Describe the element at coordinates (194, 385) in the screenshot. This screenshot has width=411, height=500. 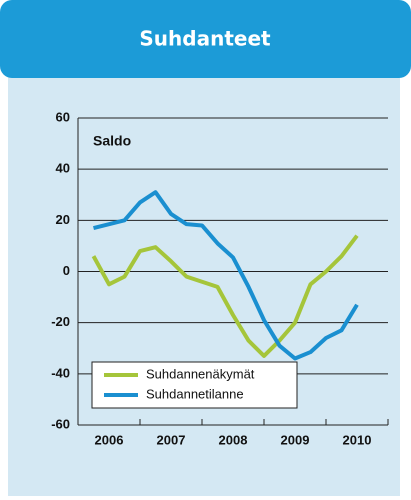
I see `legend-box` at that location.